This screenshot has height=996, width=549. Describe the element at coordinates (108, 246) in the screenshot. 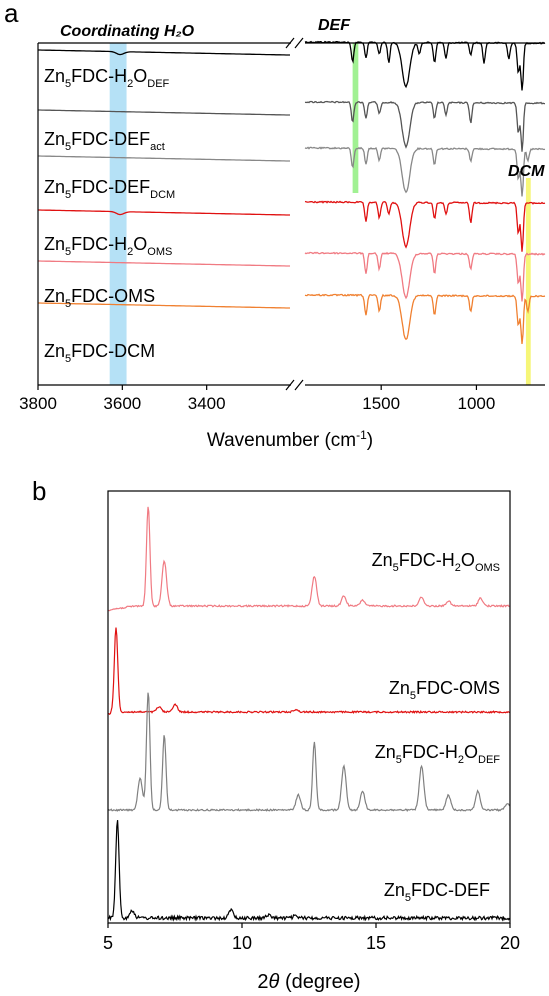

I see `ir-series-label: Zn5FDC-H2OOMS` at that location.